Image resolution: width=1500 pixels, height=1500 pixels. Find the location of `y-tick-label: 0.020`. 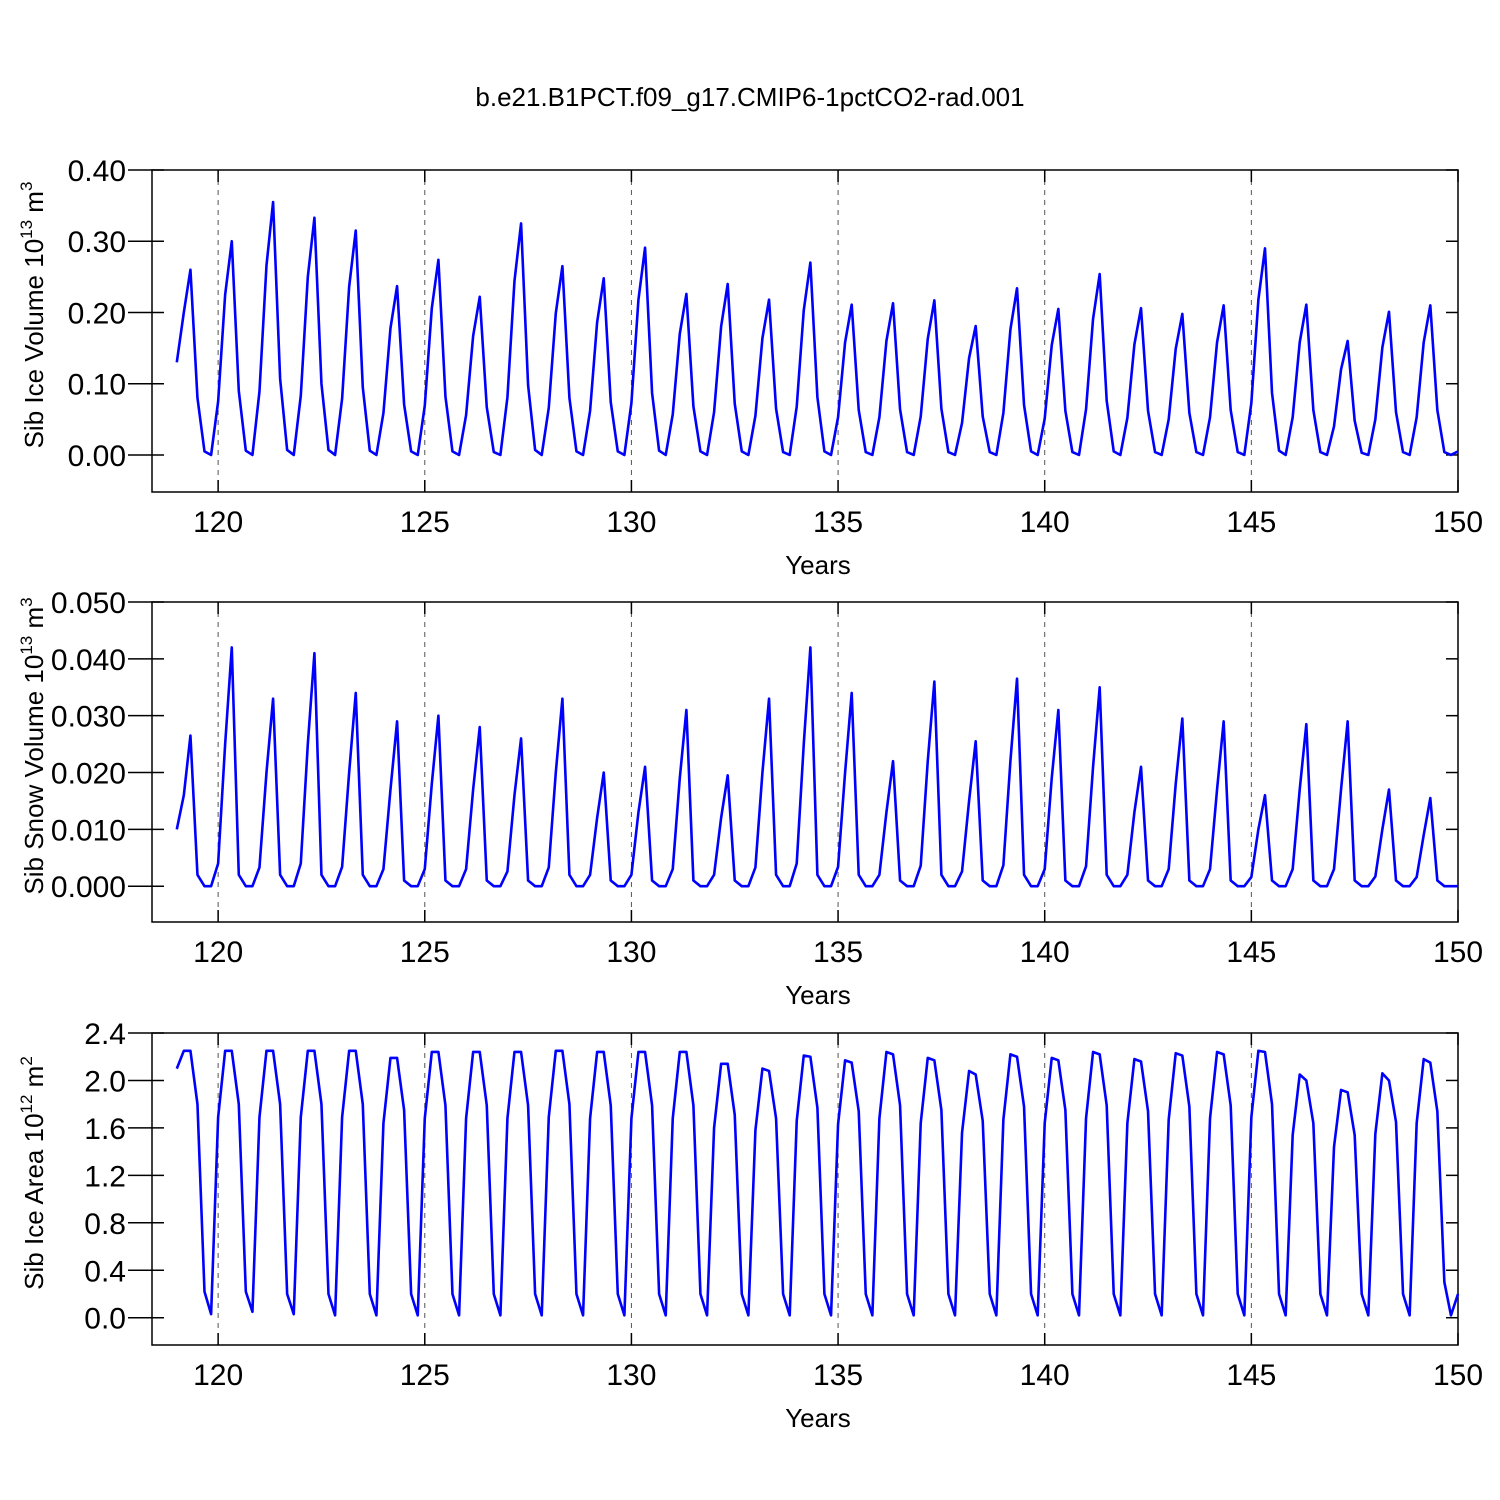

y-tick-label: 0.020 is located at coordinates (88, 774).